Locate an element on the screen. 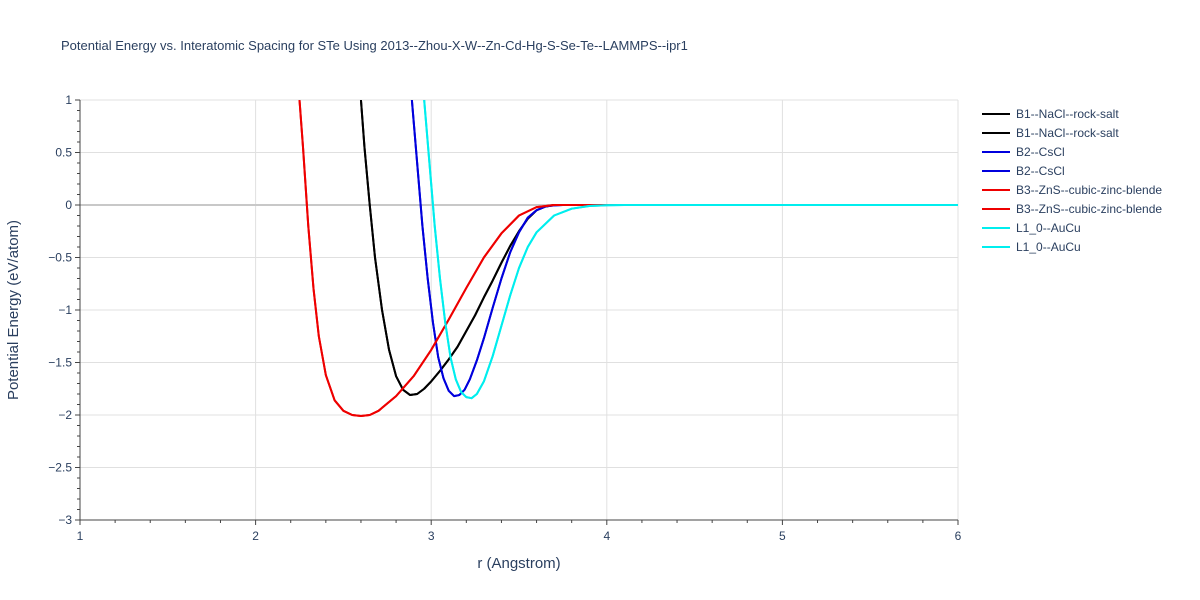  x-tick-label: 3 is located at coordinates (431, 536).